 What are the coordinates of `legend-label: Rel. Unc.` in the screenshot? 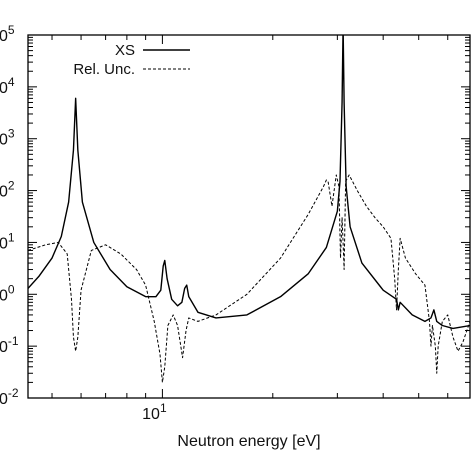 It's located at (104, 69).